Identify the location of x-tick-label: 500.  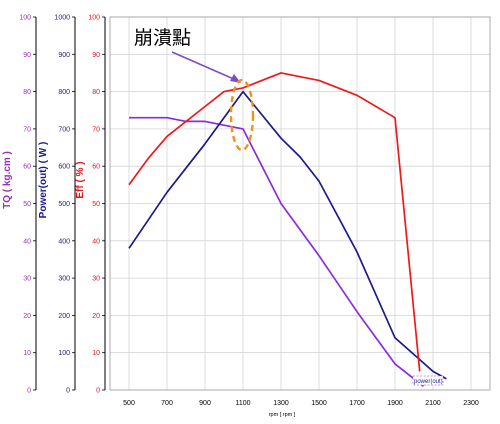
(129, 403).